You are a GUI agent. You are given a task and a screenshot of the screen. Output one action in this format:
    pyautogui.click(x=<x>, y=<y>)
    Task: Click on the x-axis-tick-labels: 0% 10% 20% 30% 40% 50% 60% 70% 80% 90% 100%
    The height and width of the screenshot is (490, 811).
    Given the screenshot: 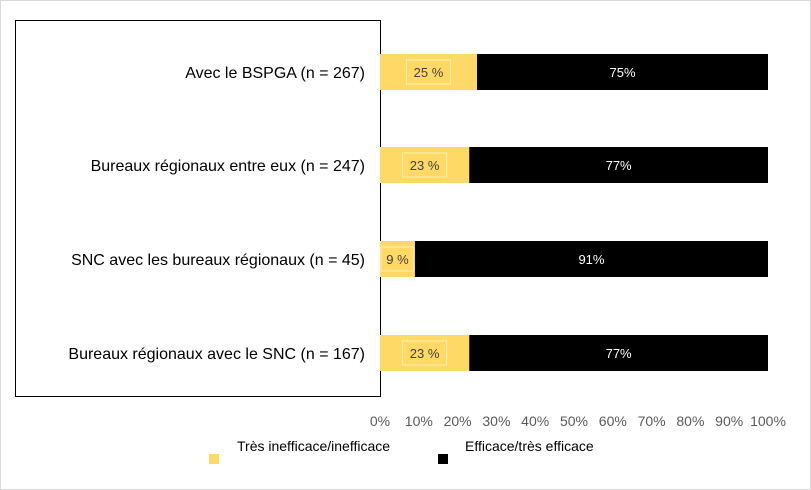 What is the action you would take?
    pyautogui.click(x=578, y=421)
    